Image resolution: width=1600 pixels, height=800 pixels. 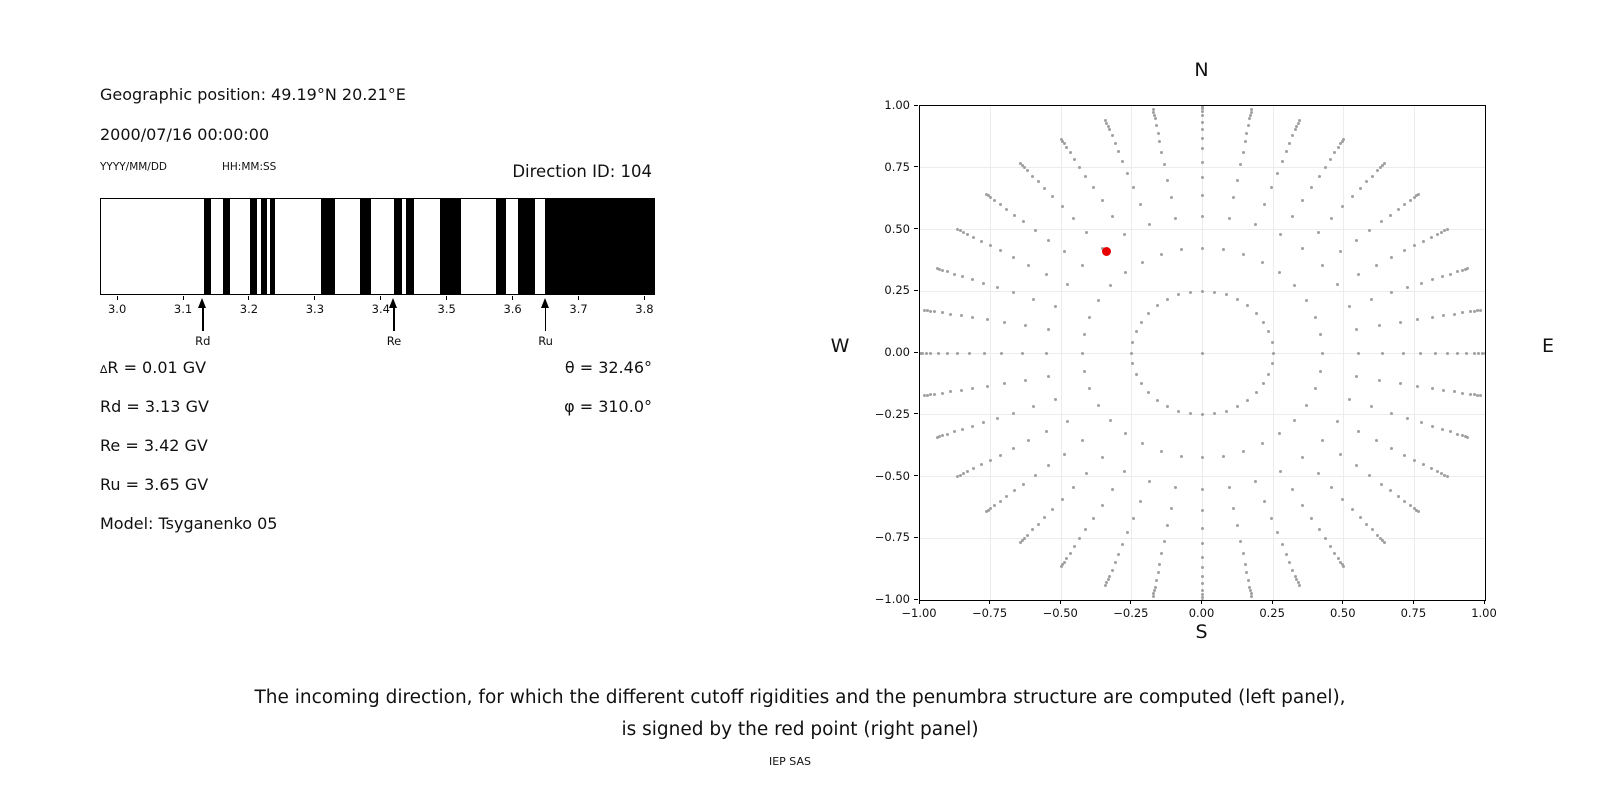 What do you see at coordinates (1131, 613) in the screenshot?
I see `x-axis-tick-label: −0.25` at bounding box center [1131, 613].